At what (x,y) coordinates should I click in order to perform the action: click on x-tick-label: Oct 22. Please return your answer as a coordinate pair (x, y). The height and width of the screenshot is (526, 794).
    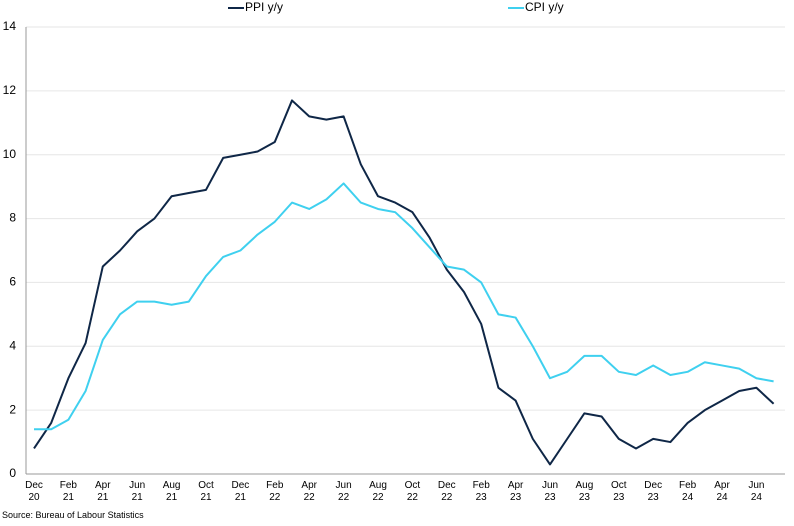
    Looking at the image, I should click on (412, 491).